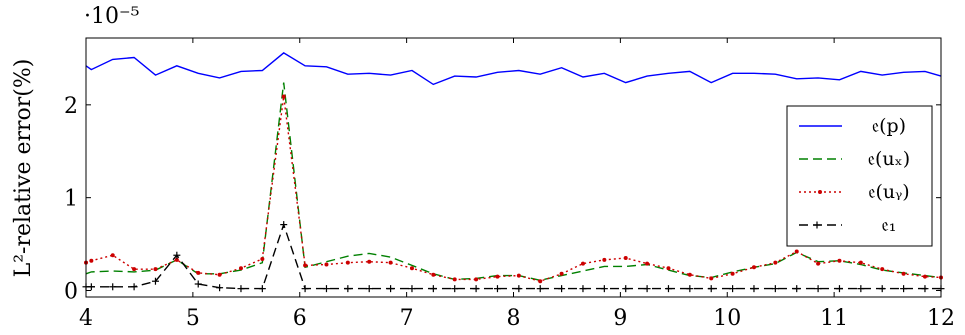  Describe the element at coordinates (941, 318) in the screenshot. I see `x-tick-label: 12` at that location.